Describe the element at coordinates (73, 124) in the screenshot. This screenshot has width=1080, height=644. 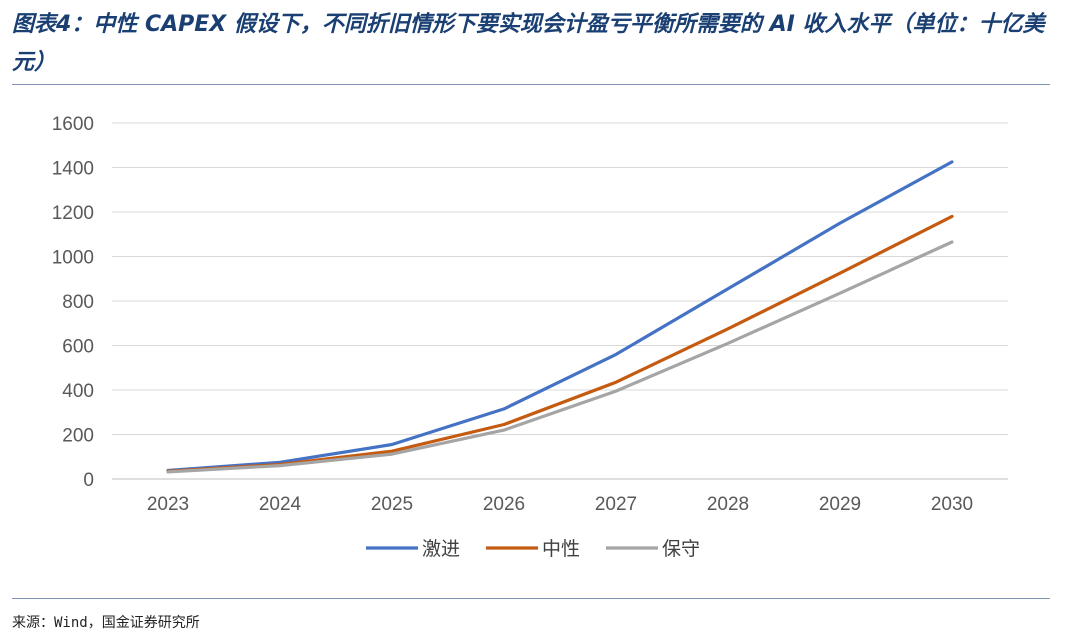
I see `y-tick-label: 1600` at that location.